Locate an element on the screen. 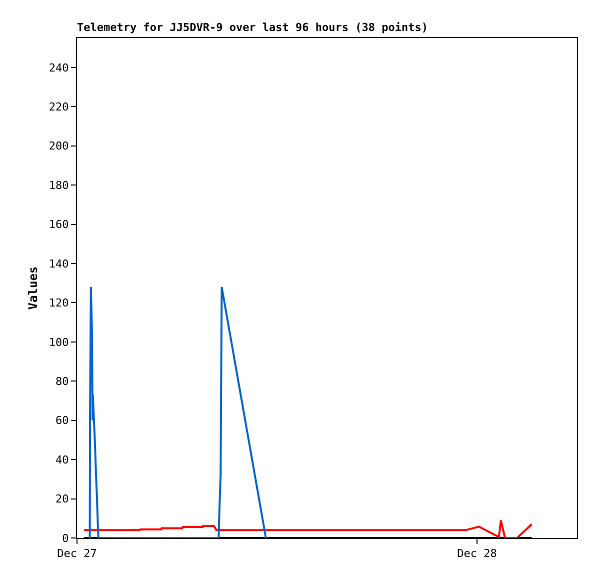 The width and height of the screenshot is (597, 579). y-tick-label: 200 is located at coordinates (58, 146).